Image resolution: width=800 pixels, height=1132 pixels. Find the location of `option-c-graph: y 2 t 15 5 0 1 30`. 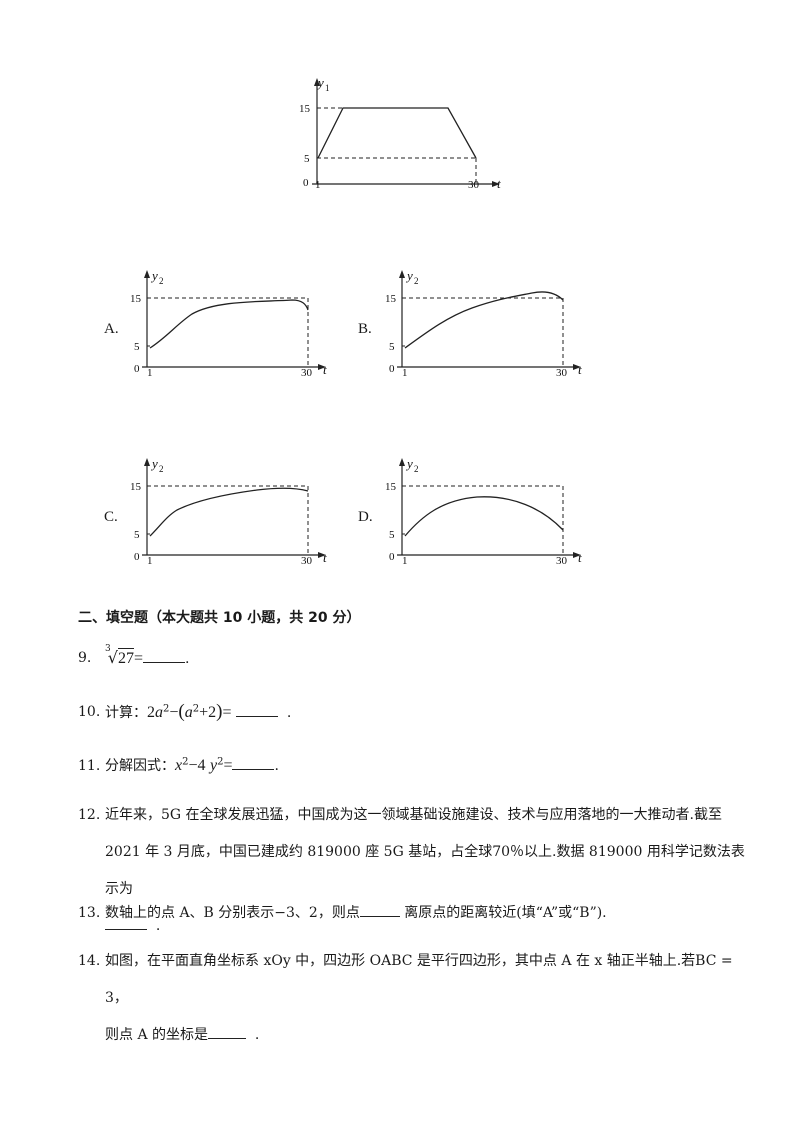

option-c-graph: y 2 t 15 5 0 1 30 is located at coordinates (237, 514).